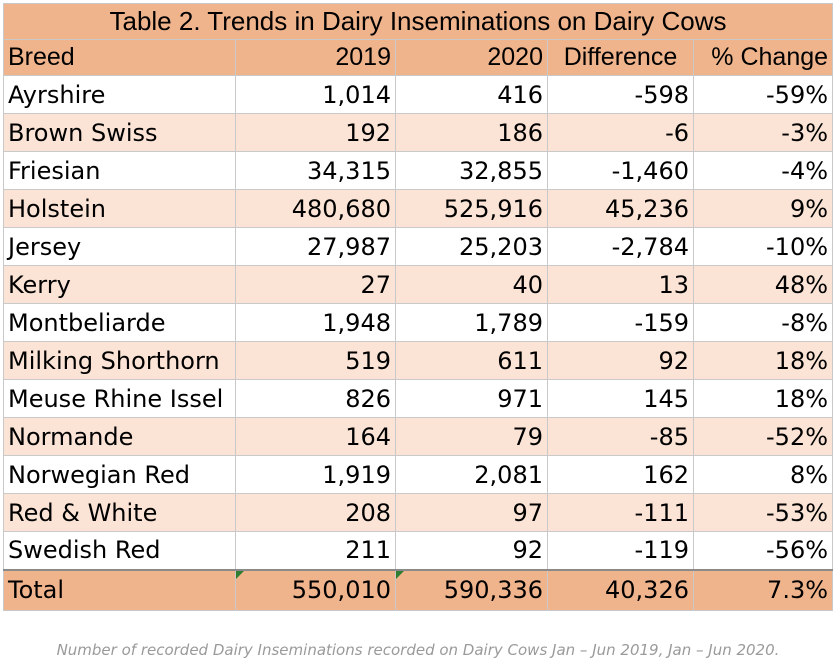 This screenshot has width=836, height=667. I want to click on table-row: Normande 164 79 -85 -52%, so click(418, 436).